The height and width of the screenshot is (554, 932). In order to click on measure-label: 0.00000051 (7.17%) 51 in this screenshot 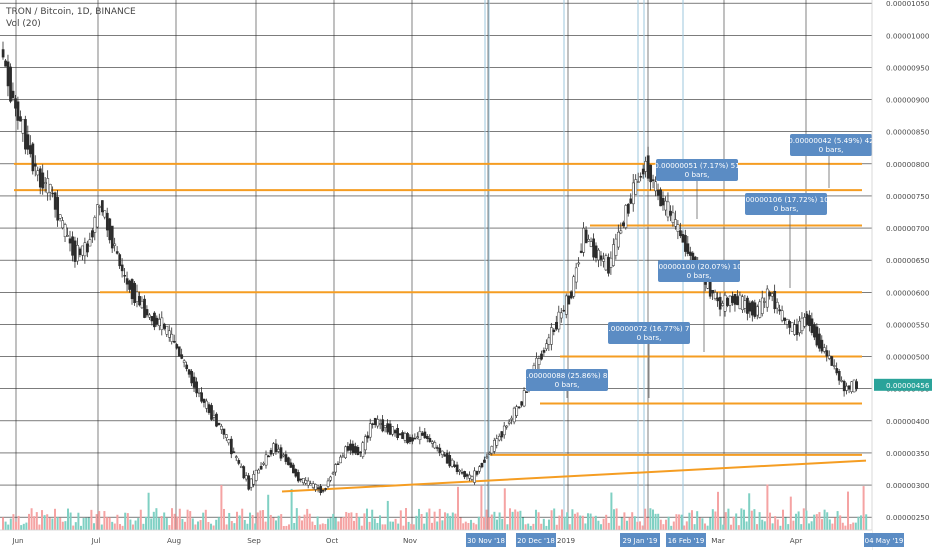, I will do `click(697, 165)`.